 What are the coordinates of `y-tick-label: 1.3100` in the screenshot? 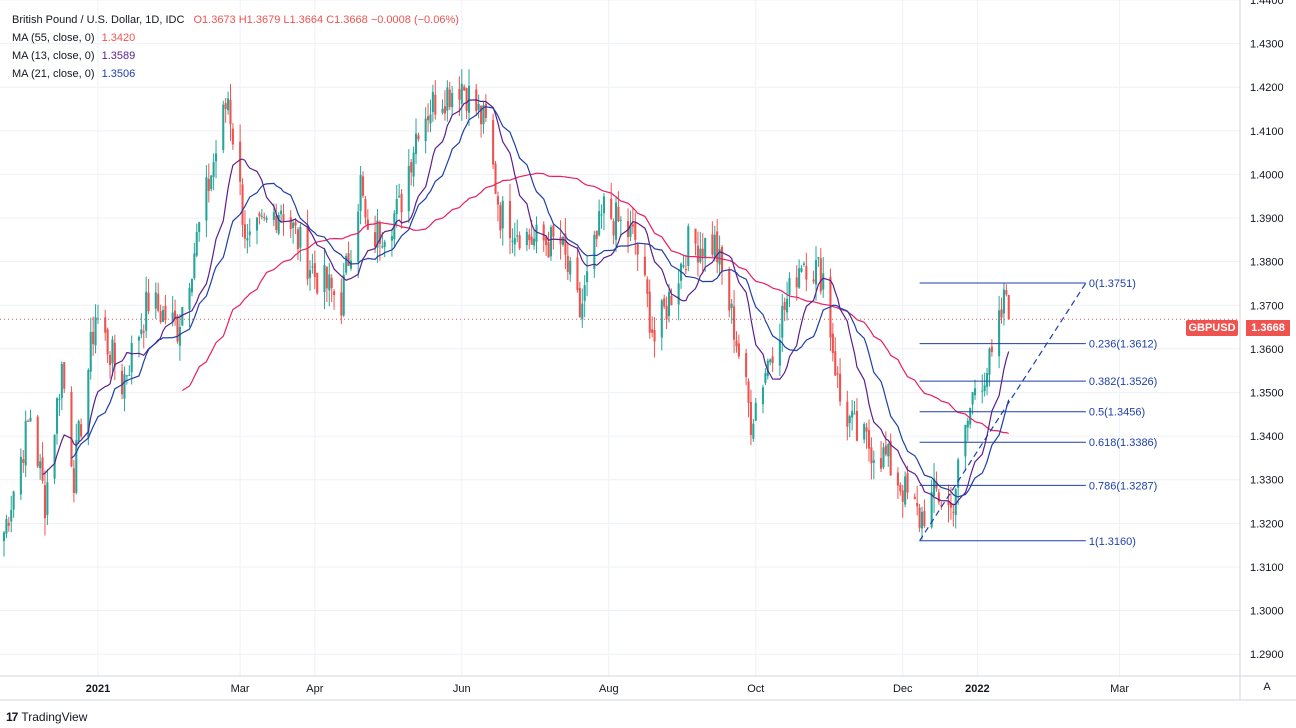 It's located at (1267, 568).